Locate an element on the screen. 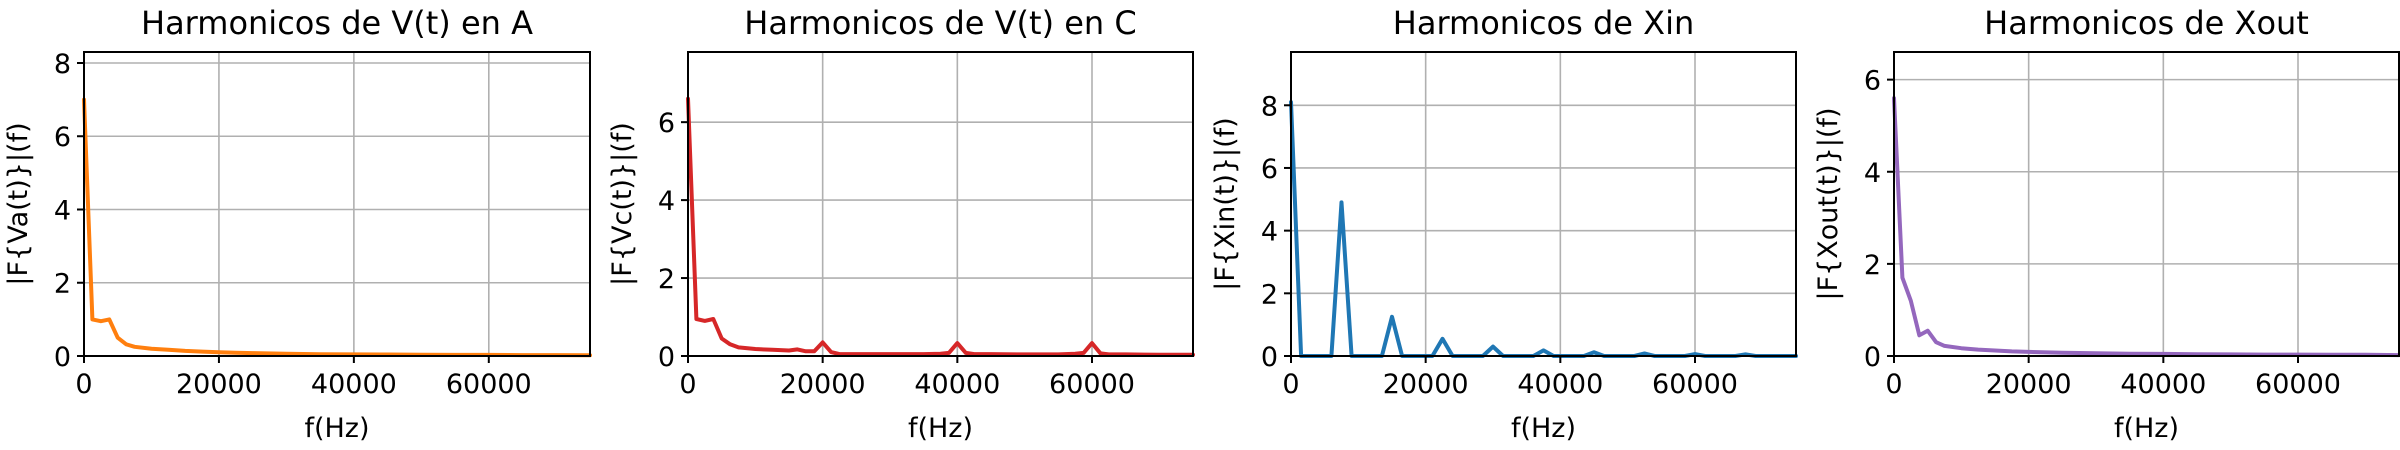  chart-title: Harmonicos de Xout is located at coordinates (2146, 23).